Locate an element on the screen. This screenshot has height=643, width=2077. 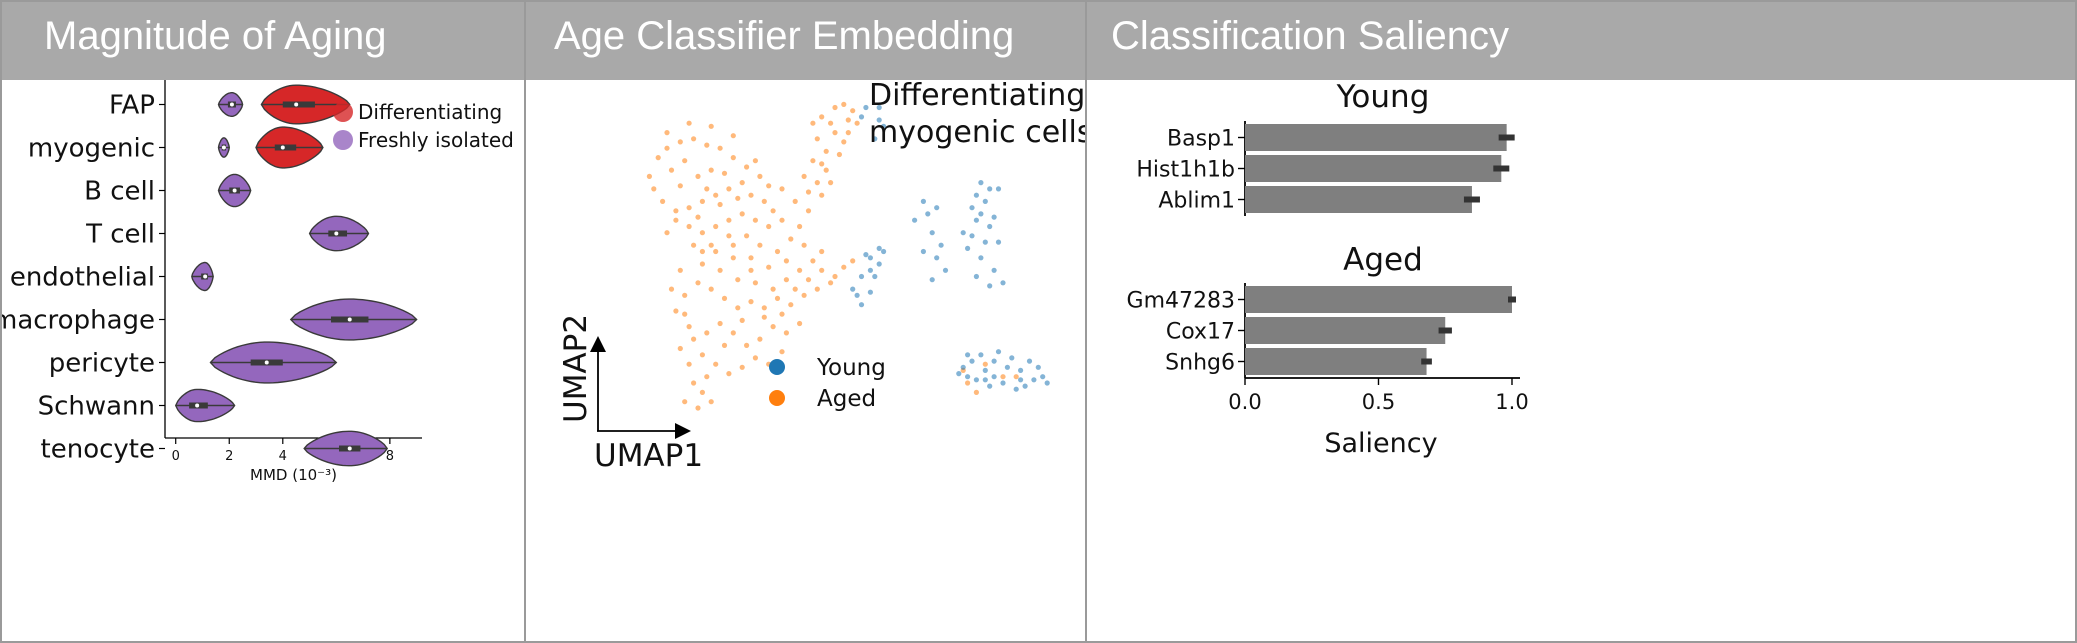
umap-legend-marker-young is located at coordinates (777, 367).